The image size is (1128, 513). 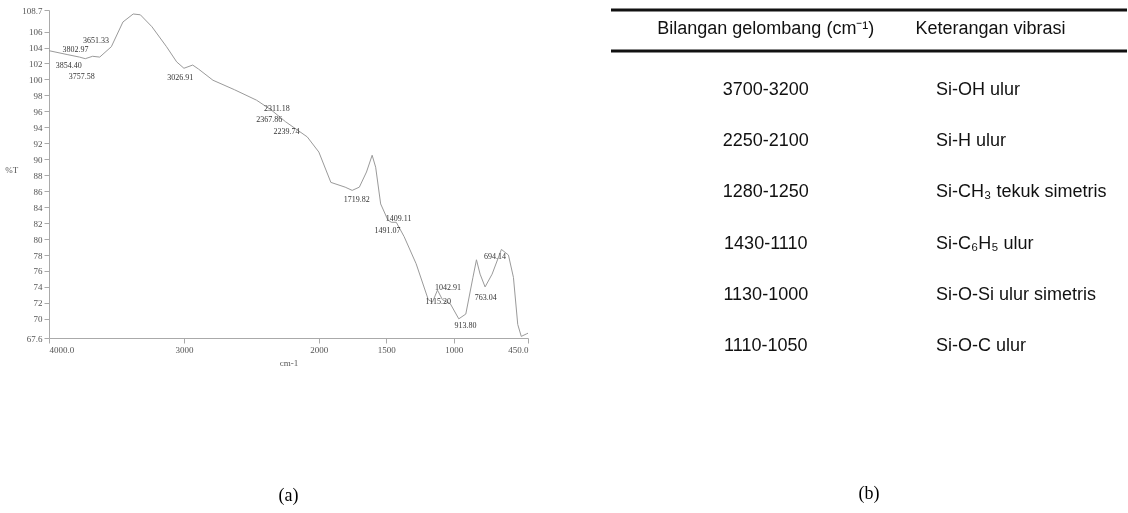 I want to click on annotation: 3651.33, so click(x=96, y=41).